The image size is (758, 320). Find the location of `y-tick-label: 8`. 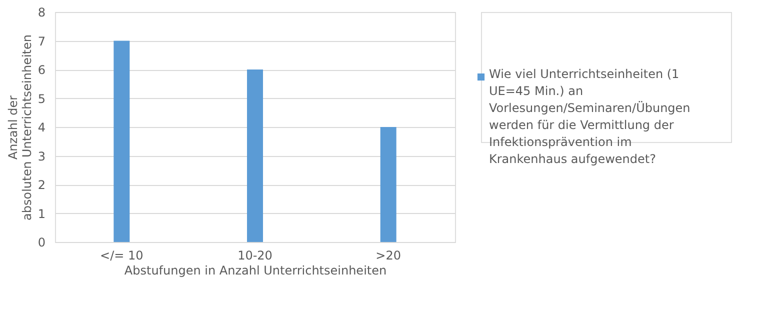

y-tick-label: 8 is located at coordinates (42, 13).